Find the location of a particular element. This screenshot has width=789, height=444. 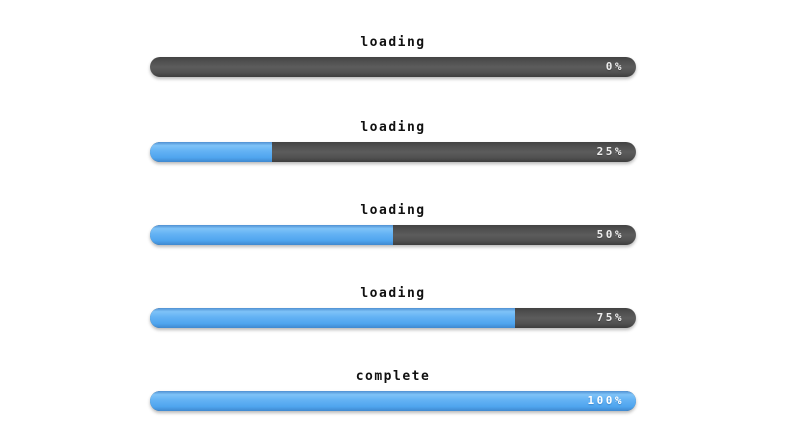

progress-track: 75% is located at coordinates (393, 318).